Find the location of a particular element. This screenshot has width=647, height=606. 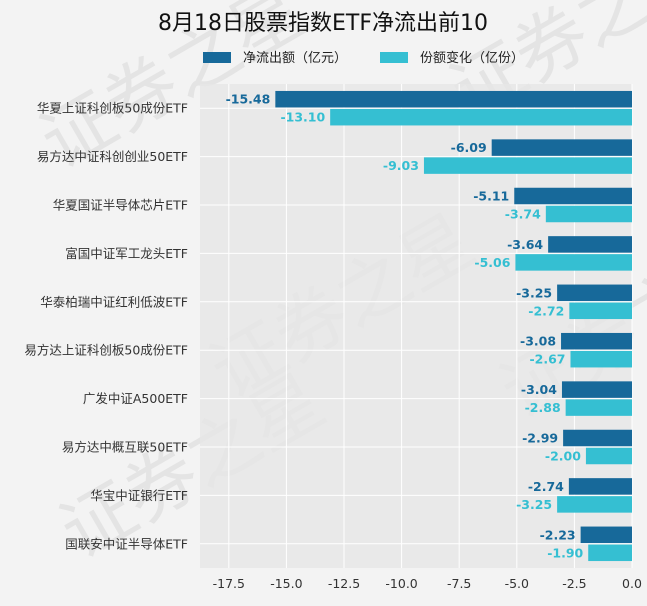

data-label: -1.90 is located at coordinates (565, 552).